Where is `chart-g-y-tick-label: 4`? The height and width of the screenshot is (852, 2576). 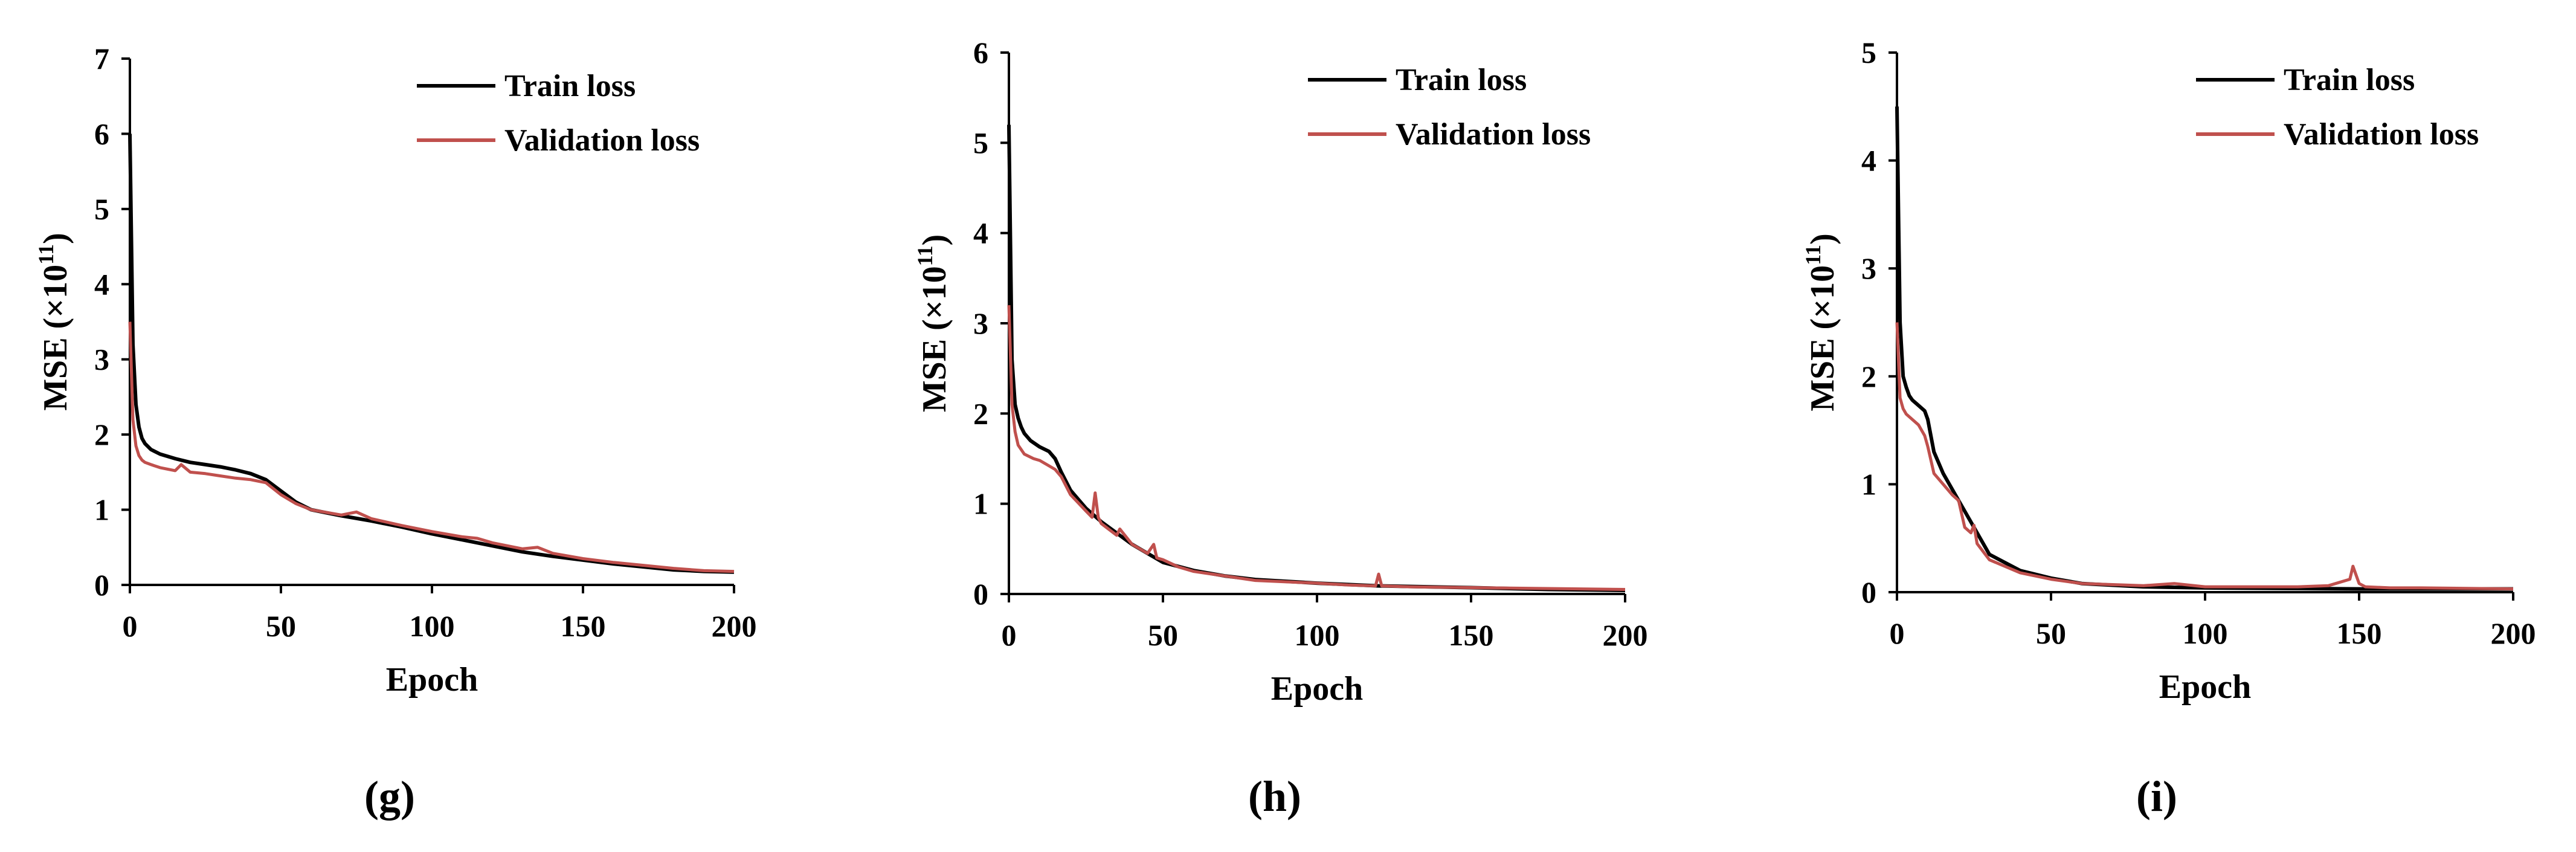
chart-g-y-tick-label: 4 is located at coordinates (101, 284).